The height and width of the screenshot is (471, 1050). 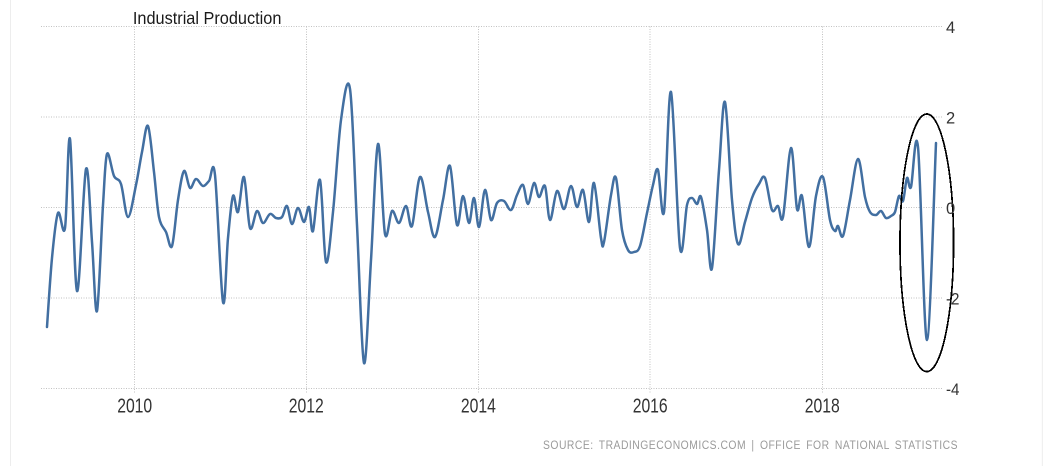 What do you see at coordinates (306, 406) in the screenshot?
I see `svg-text: 2012` at bounding box center [306, 406].